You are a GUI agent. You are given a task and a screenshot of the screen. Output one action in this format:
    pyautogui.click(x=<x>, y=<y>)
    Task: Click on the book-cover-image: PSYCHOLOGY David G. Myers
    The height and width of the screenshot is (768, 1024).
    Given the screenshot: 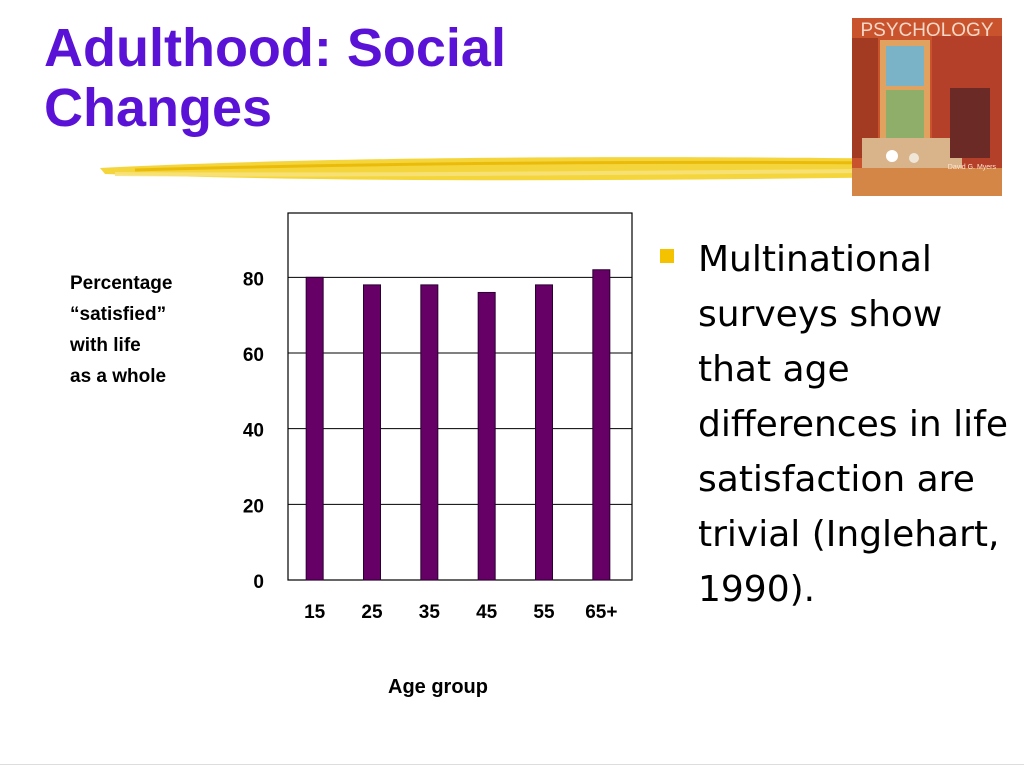 What is the action you would take?
    pyautogui.click(x=927, y=107)
    